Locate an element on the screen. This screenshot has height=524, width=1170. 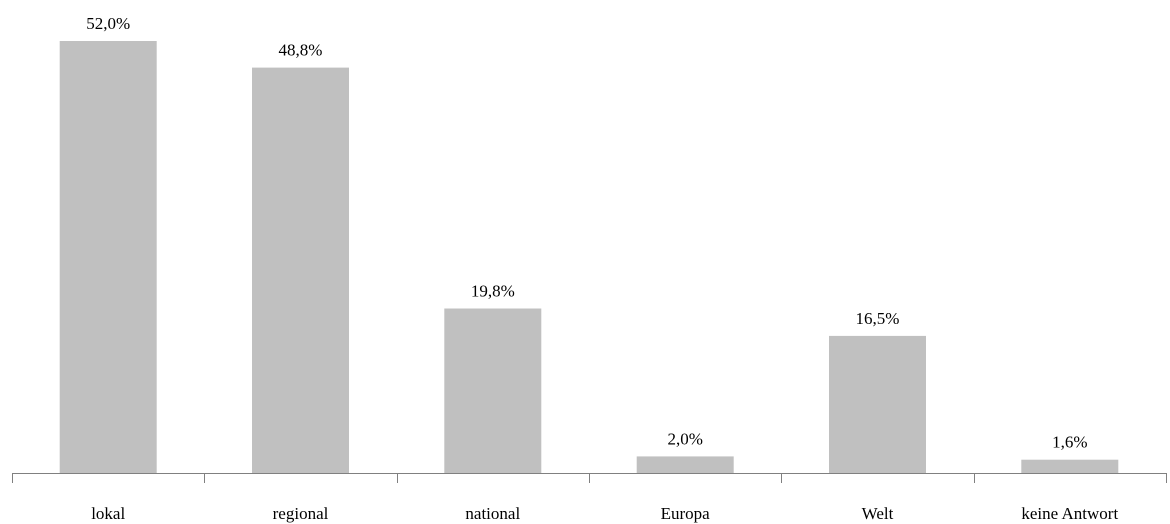
x-axis is located at coordinates (589, 478).